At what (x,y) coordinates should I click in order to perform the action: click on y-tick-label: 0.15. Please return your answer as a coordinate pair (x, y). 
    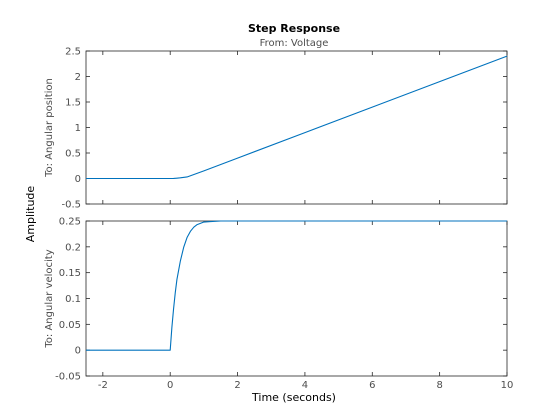
    Looking at the image, I should click on (70, 273).